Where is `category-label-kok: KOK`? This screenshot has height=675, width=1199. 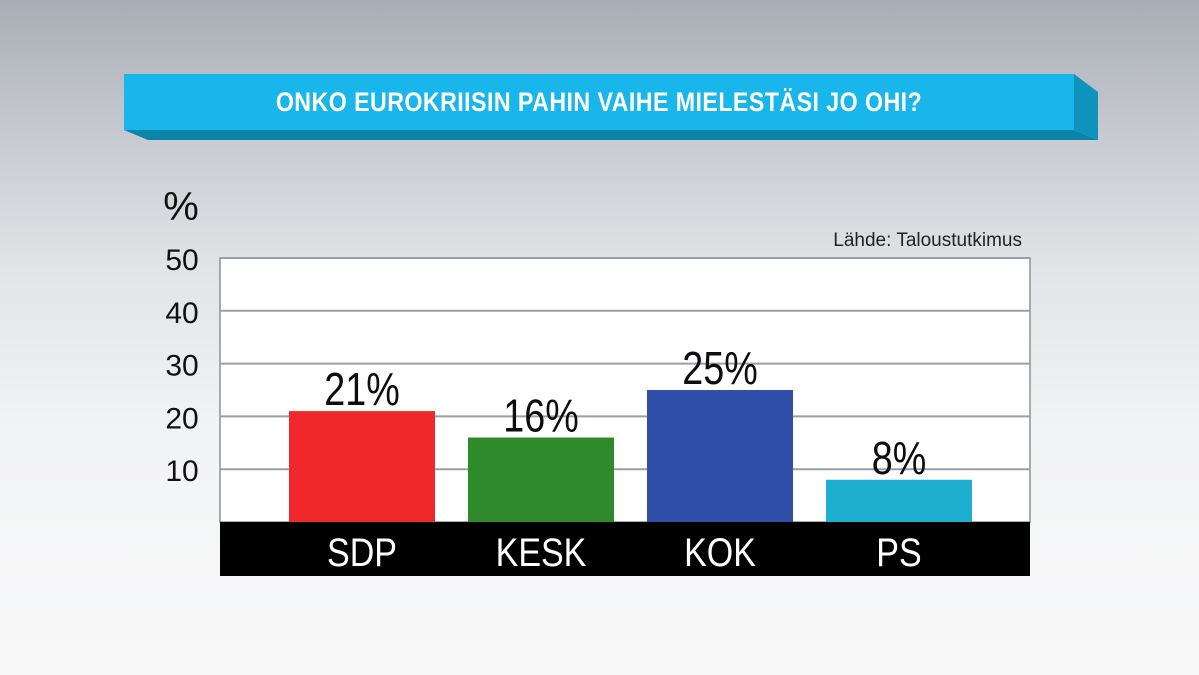
category-label-kok: KOK is located at coordinates (720, 551).